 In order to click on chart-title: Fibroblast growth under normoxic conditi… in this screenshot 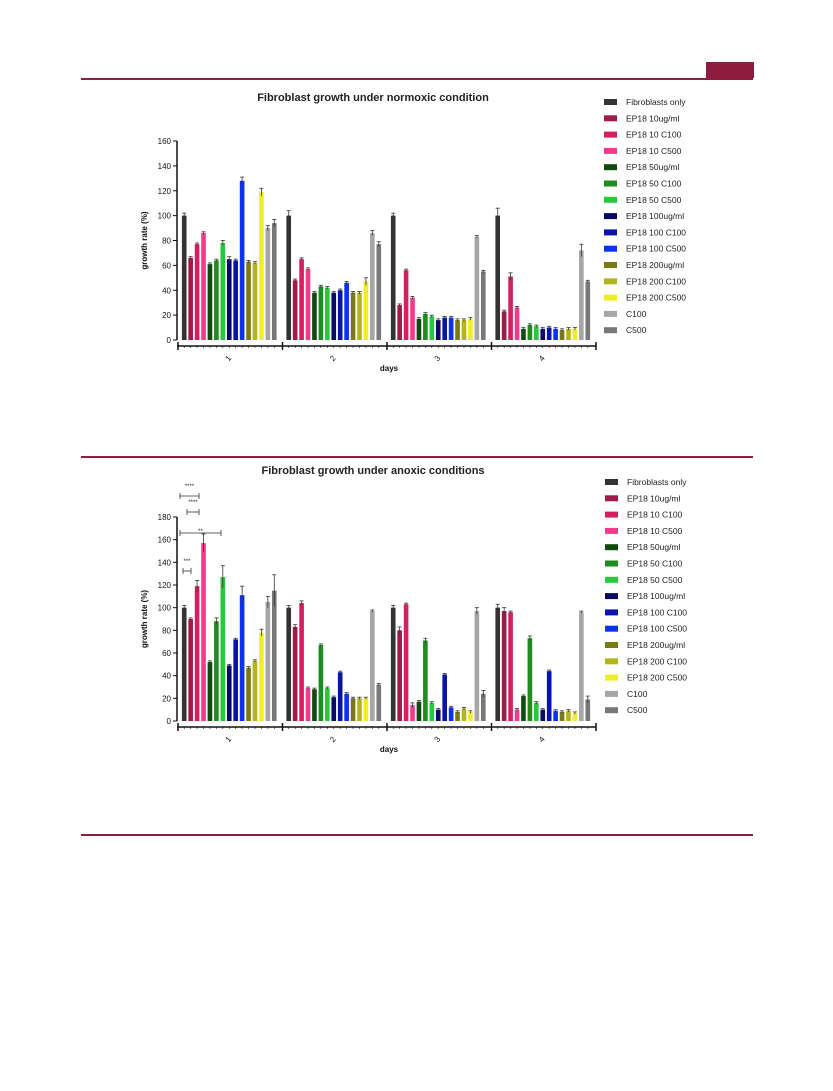, I will do `click(373, 98)`.